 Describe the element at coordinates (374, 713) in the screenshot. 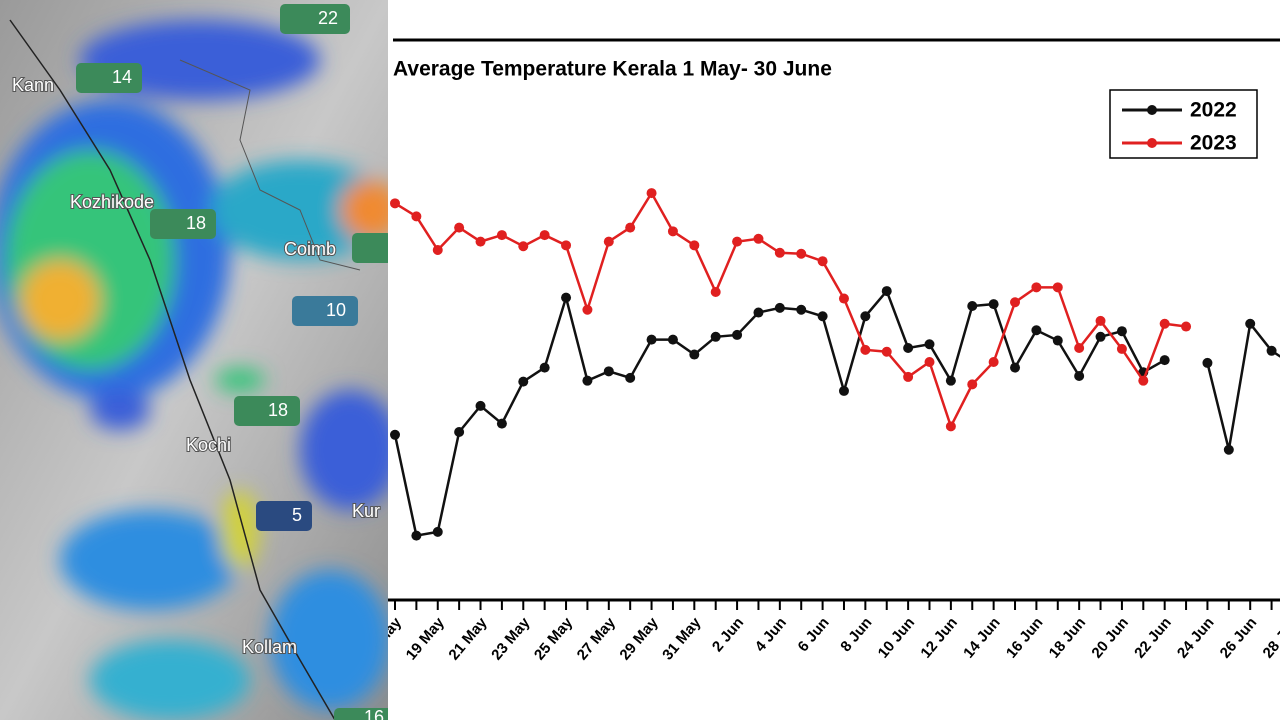

I see `wind-speed: 16` at that location.